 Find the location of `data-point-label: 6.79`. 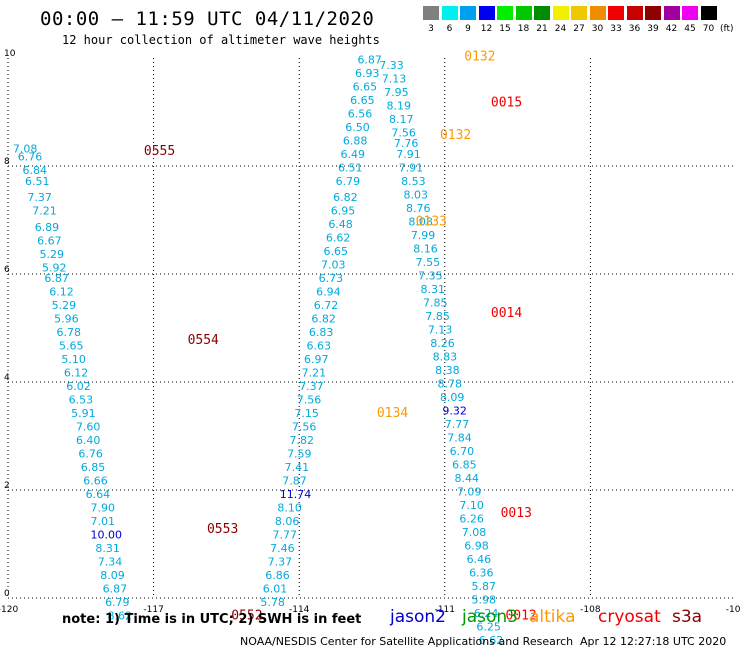

data-point-label: 6.79 is located at coordinates (117, 602).